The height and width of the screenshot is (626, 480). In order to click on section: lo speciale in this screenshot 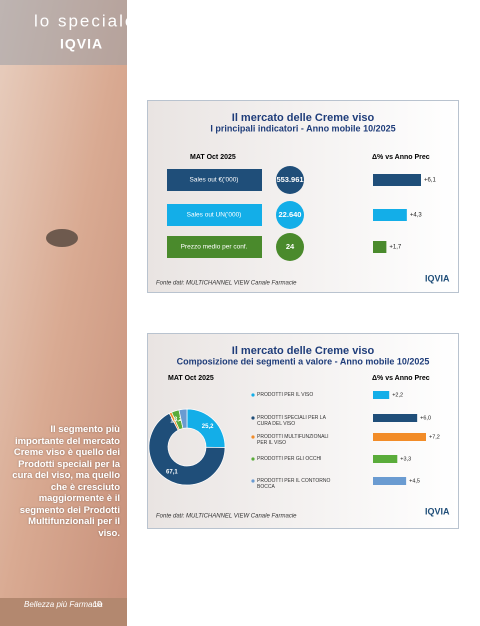, I will do `click(85, 20)`.